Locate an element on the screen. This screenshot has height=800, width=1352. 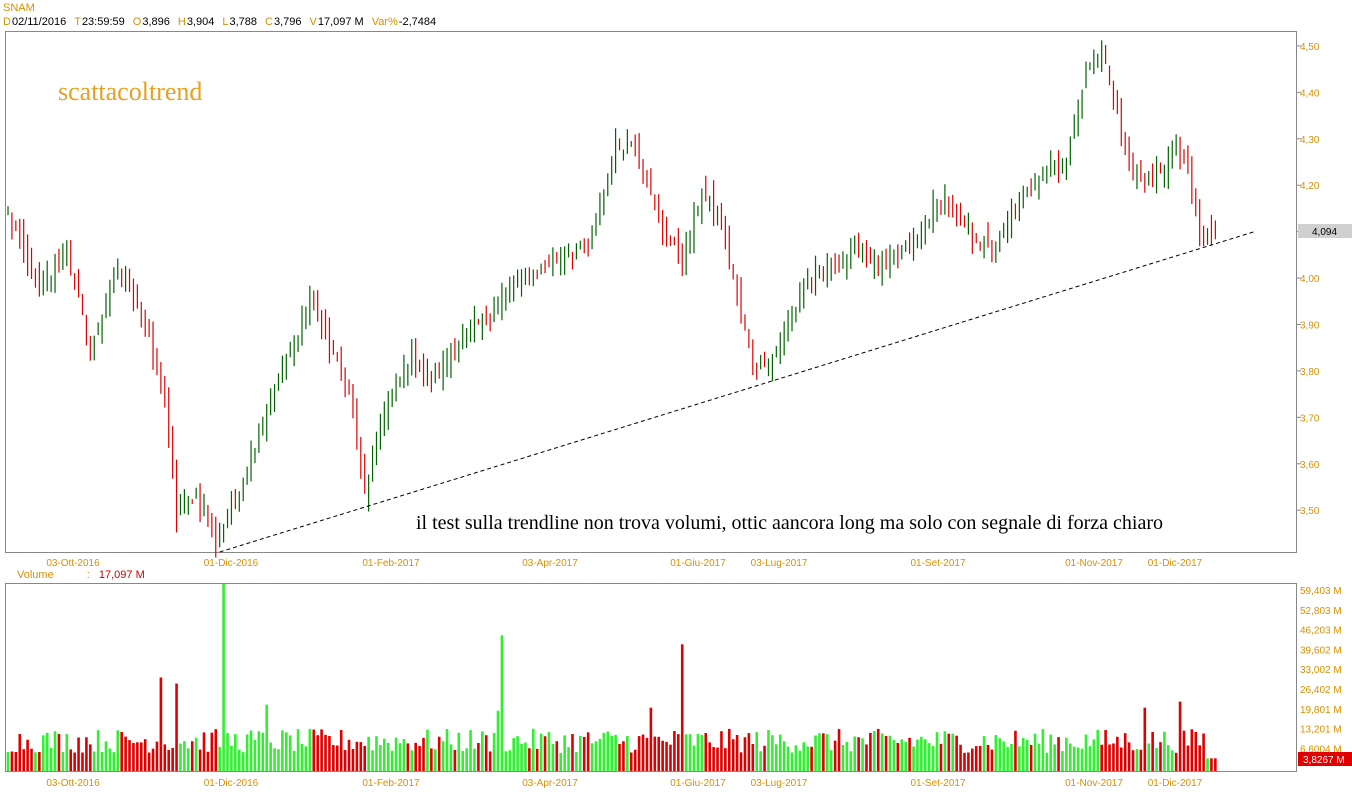
volume-tick-label: 13,201 M is located at coordinates (1321, 730).